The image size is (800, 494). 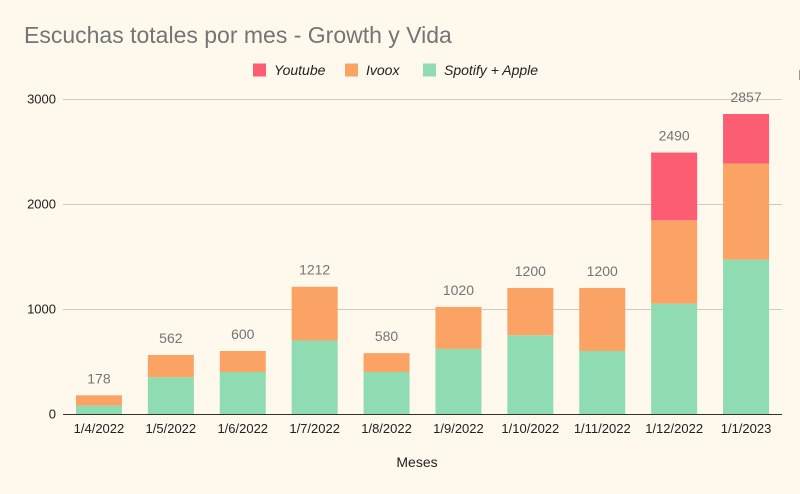 What do you see at coordinates (387, 336) in the screenshot?
I see `total-label: 580` at bounding box center [387, 336].